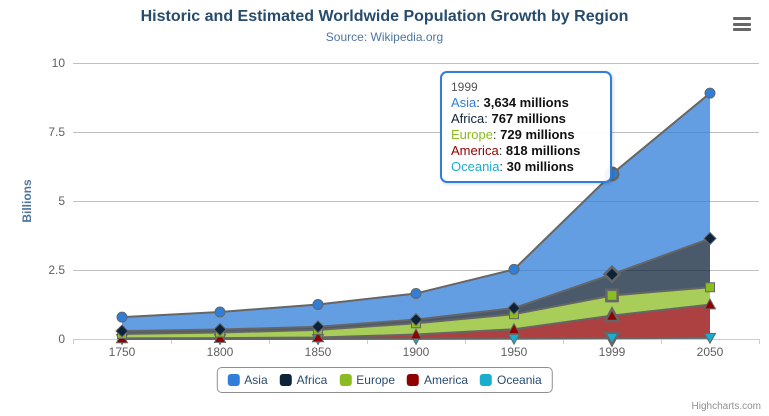 The height and width of the screenshot is (416, 769). Describe the element at coordinates (220, 352) in the screenshot. I see `x-axis-label: 1800` at that location.